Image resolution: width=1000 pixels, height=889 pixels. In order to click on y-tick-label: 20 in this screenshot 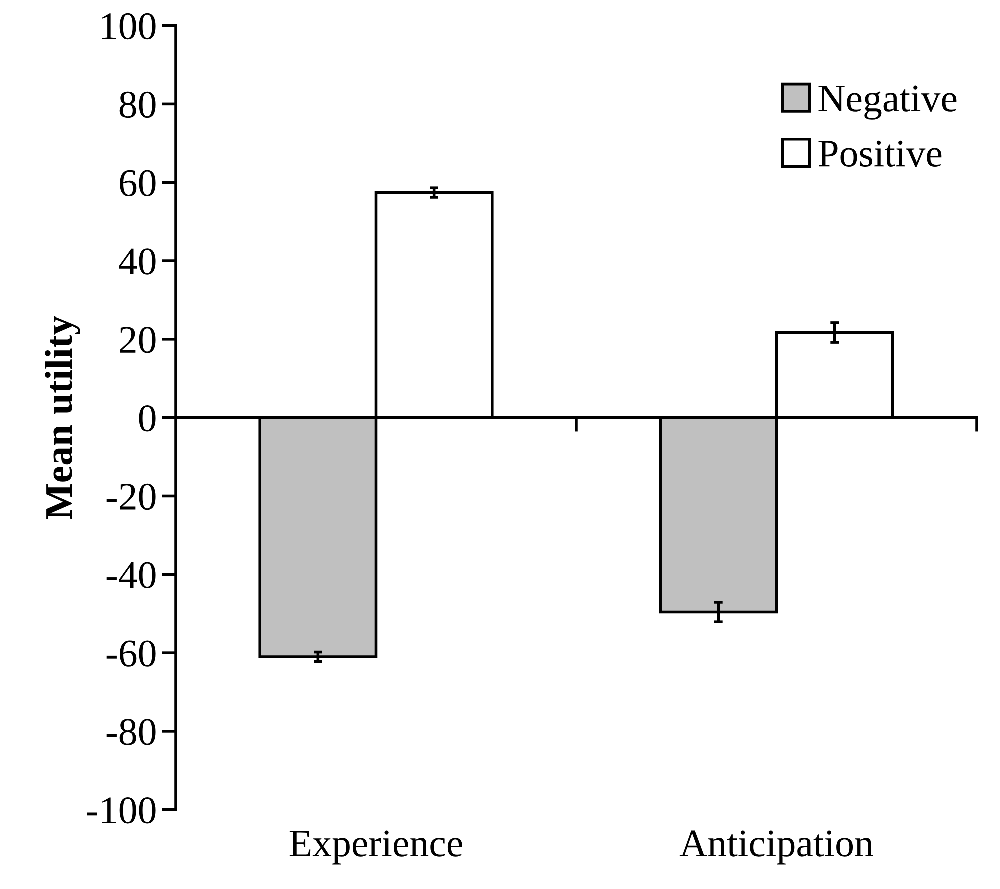, I will do `click(138, 340)`.